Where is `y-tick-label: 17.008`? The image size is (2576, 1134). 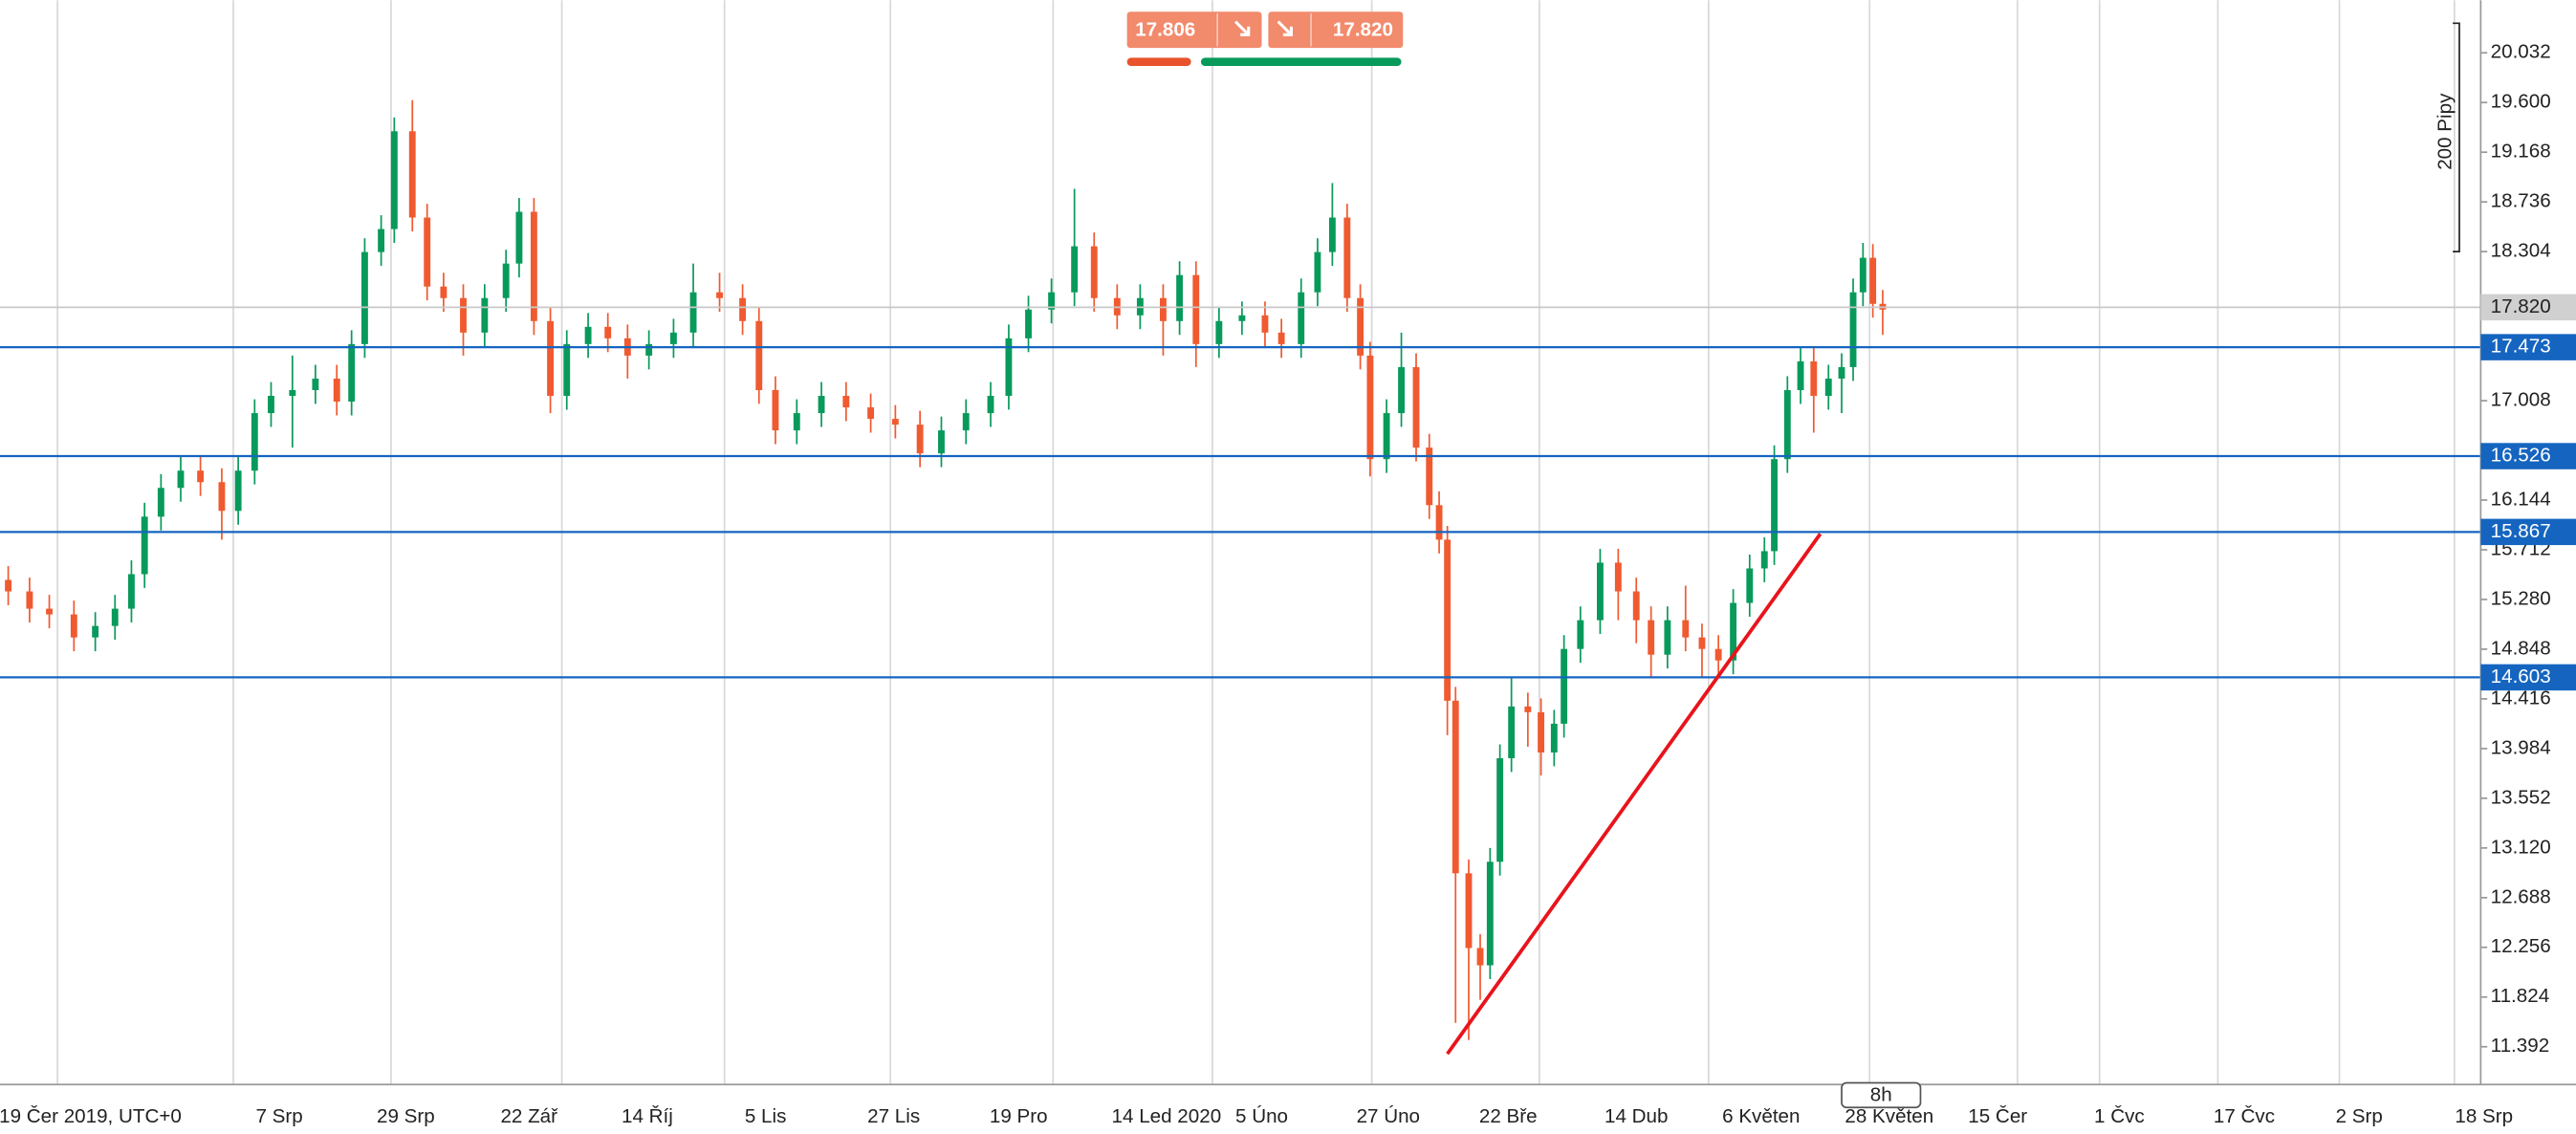
y-tick-label: 17.008 is located at coordinates (2521, 399).